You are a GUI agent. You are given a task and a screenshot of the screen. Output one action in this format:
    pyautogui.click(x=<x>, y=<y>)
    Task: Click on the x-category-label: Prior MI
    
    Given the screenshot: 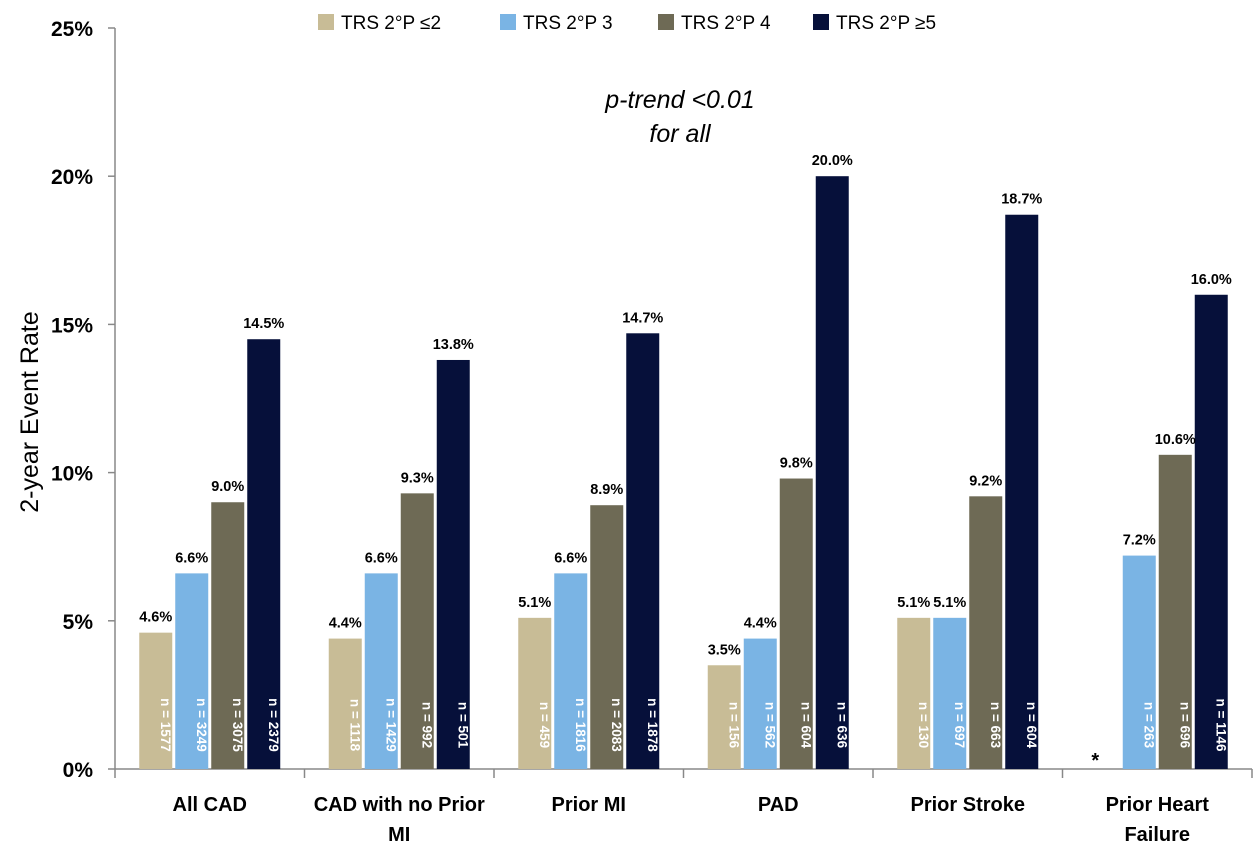 What is the action you would take?
    pyautogui.click(x=589, y=805)
    